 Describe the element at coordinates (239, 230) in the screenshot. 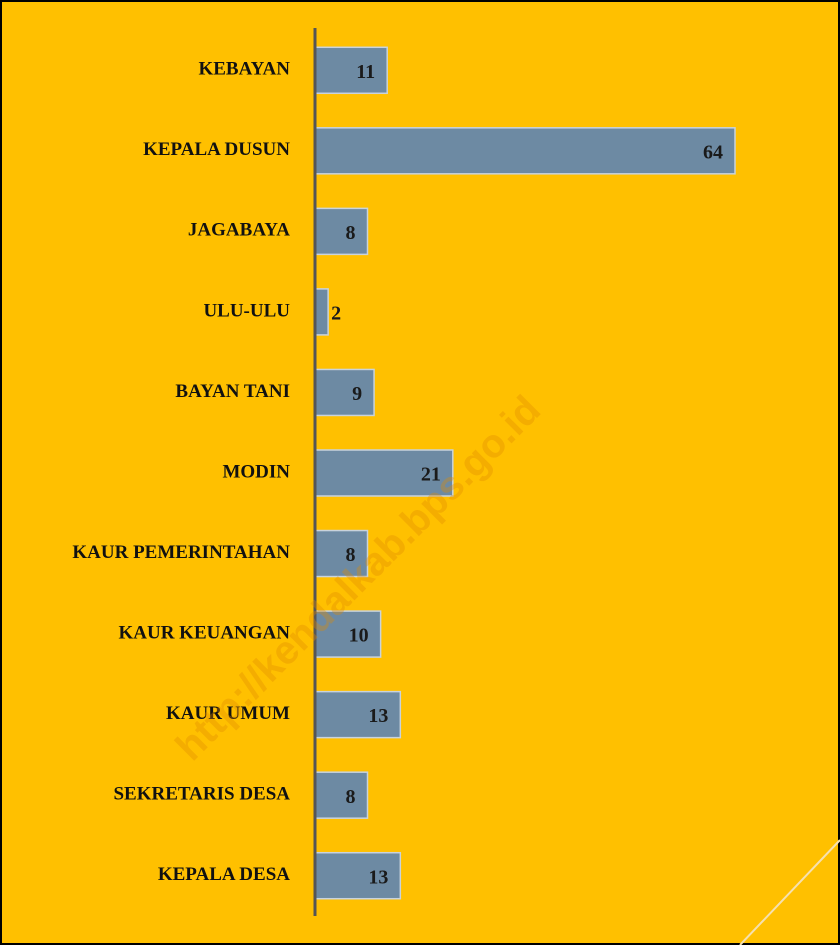

I see `category-label: JAGABAYA` at that location.